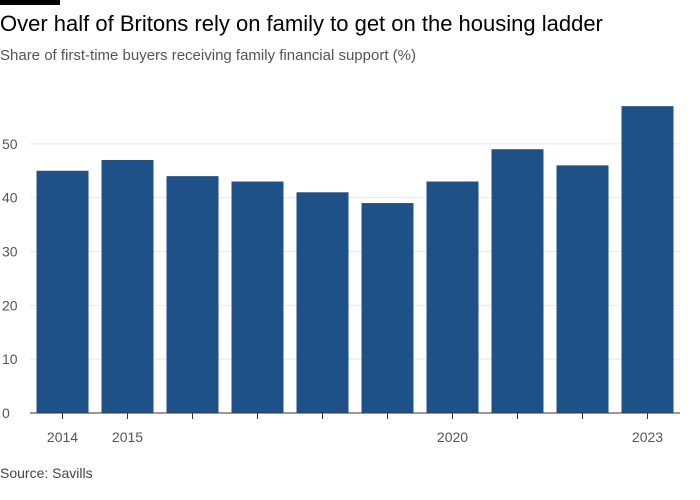 The height and width of the screenshot is (500, 700). I want to click on x-tick-label: 2020, so click(452, 437).